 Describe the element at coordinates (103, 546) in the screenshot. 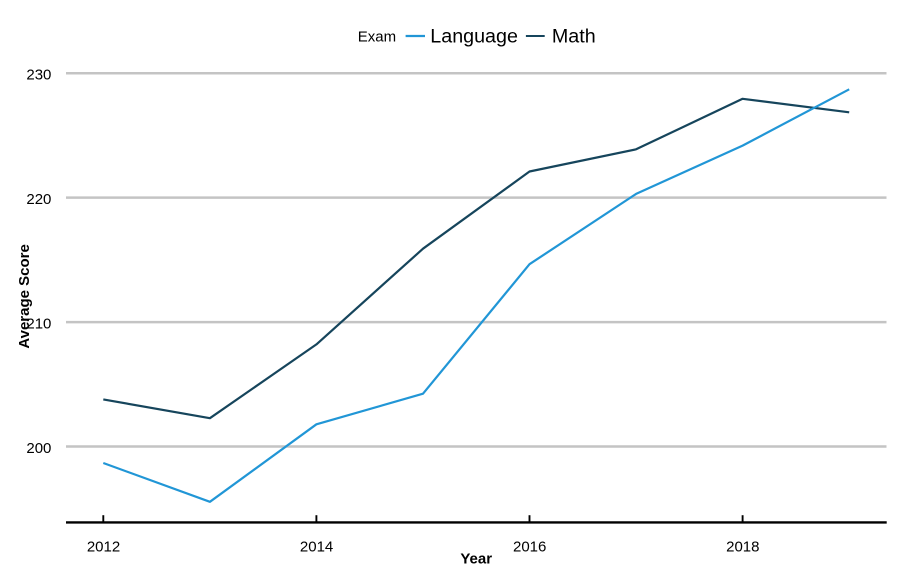

I see `svg-text: 2012` at that location.